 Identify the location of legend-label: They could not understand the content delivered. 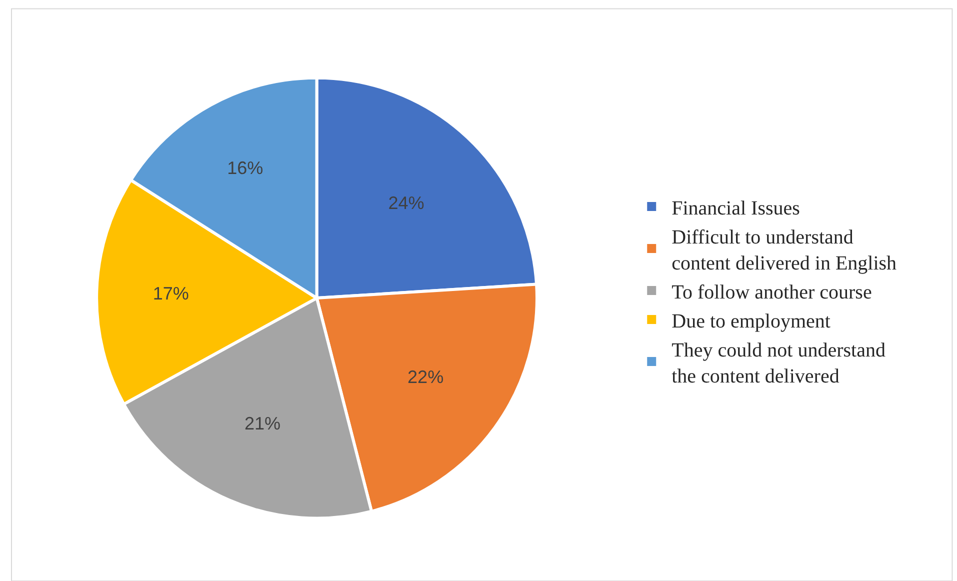
(779, 363).